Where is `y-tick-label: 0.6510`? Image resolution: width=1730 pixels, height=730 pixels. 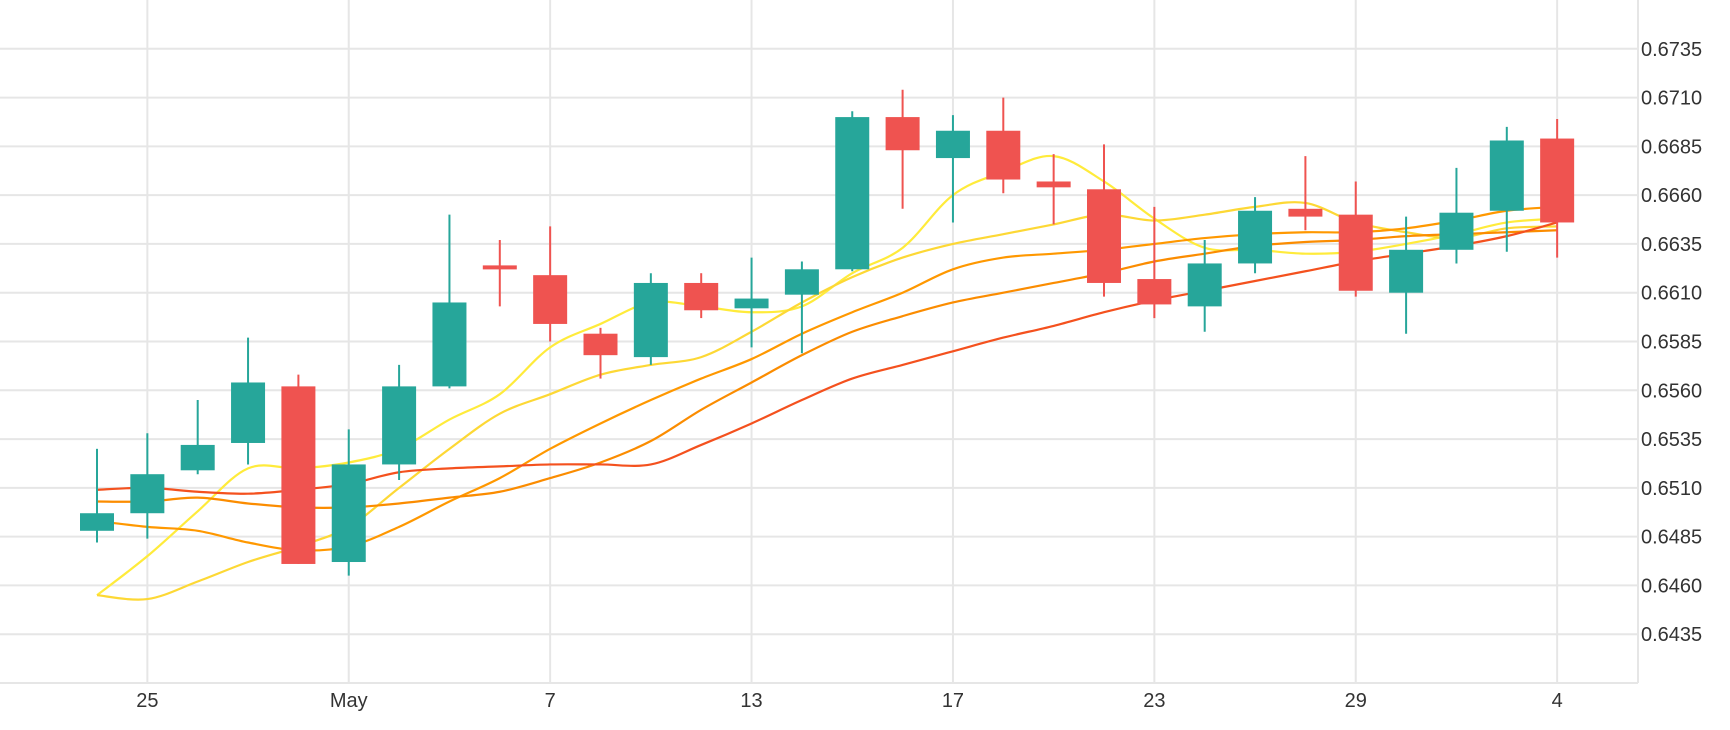
y-tick-label: 0.6510 is located at coordinates (1671, 489).